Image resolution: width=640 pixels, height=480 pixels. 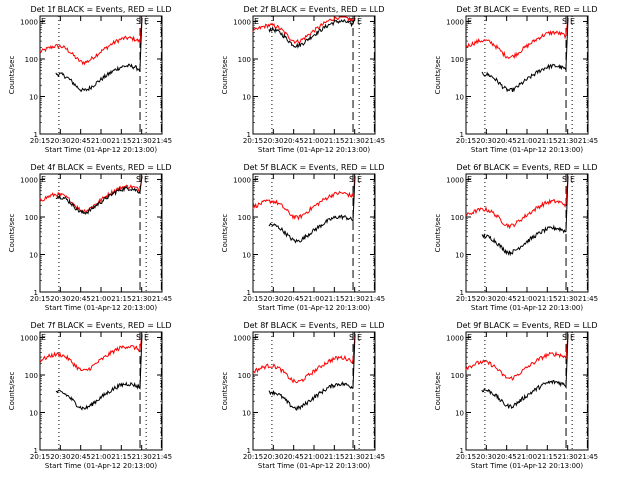 What do you see at coordinates (526, 325) in the screenshot?
I see `panel-title: Det 9f BLACK = Events, RED = LLD` at bounding box center [526, 325].